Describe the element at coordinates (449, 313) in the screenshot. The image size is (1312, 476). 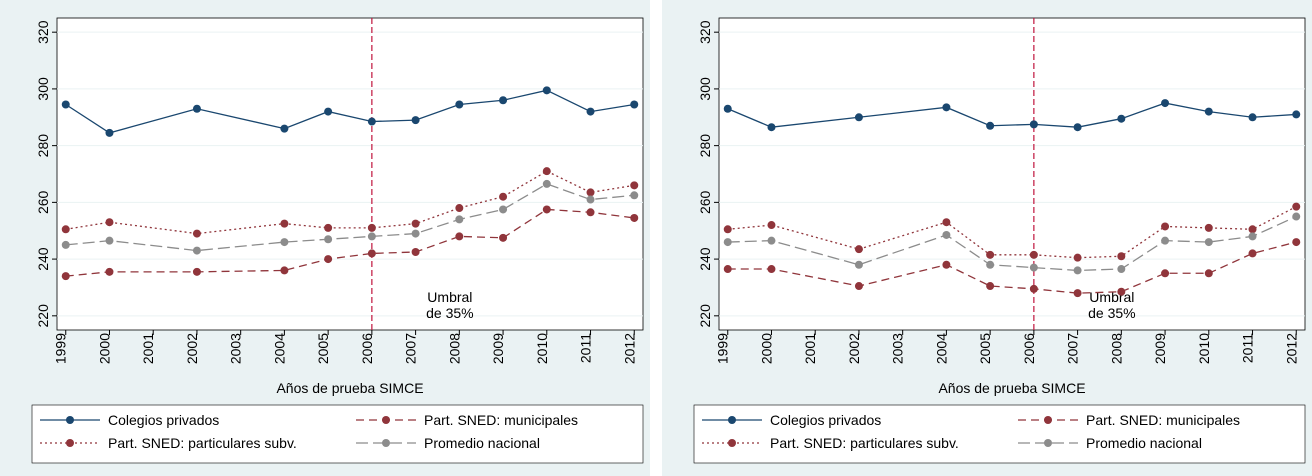
I see `annotation: de 35%` at that location.